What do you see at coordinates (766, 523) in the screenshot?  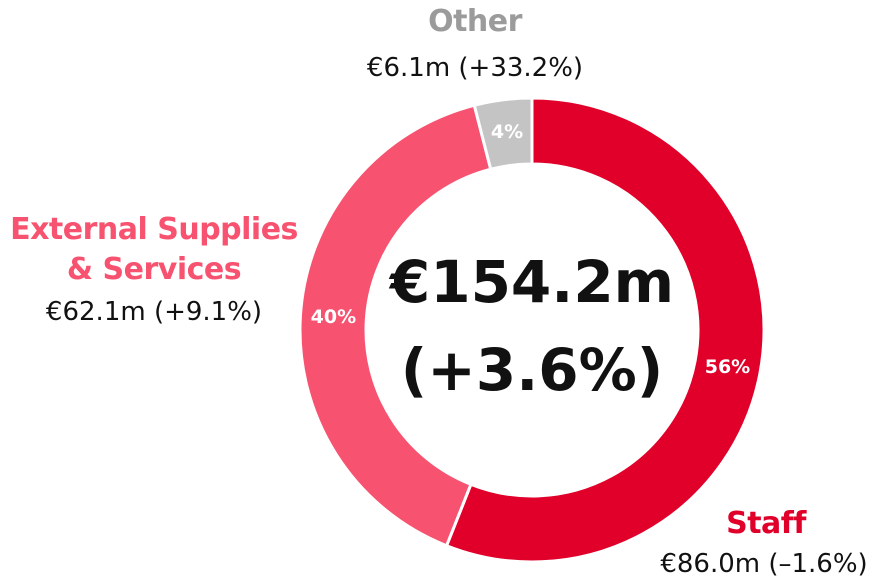 I see `category-label: Staff` at bounding box center [766, 523].